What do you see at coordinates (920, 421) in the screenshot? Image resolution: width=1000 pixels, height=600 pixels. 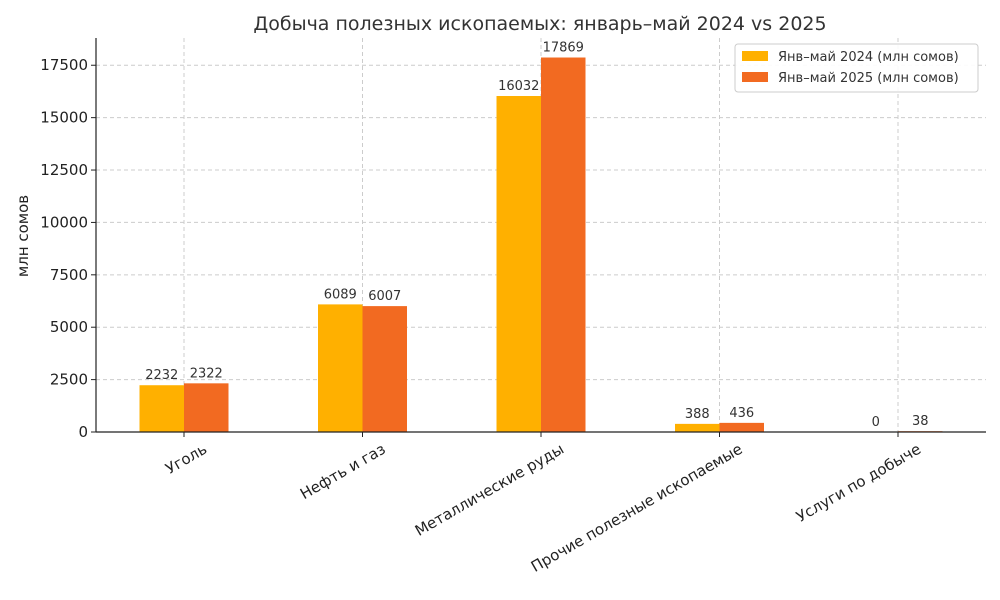 I see `bar-value-label: 38` at bounding box center [920, 421].